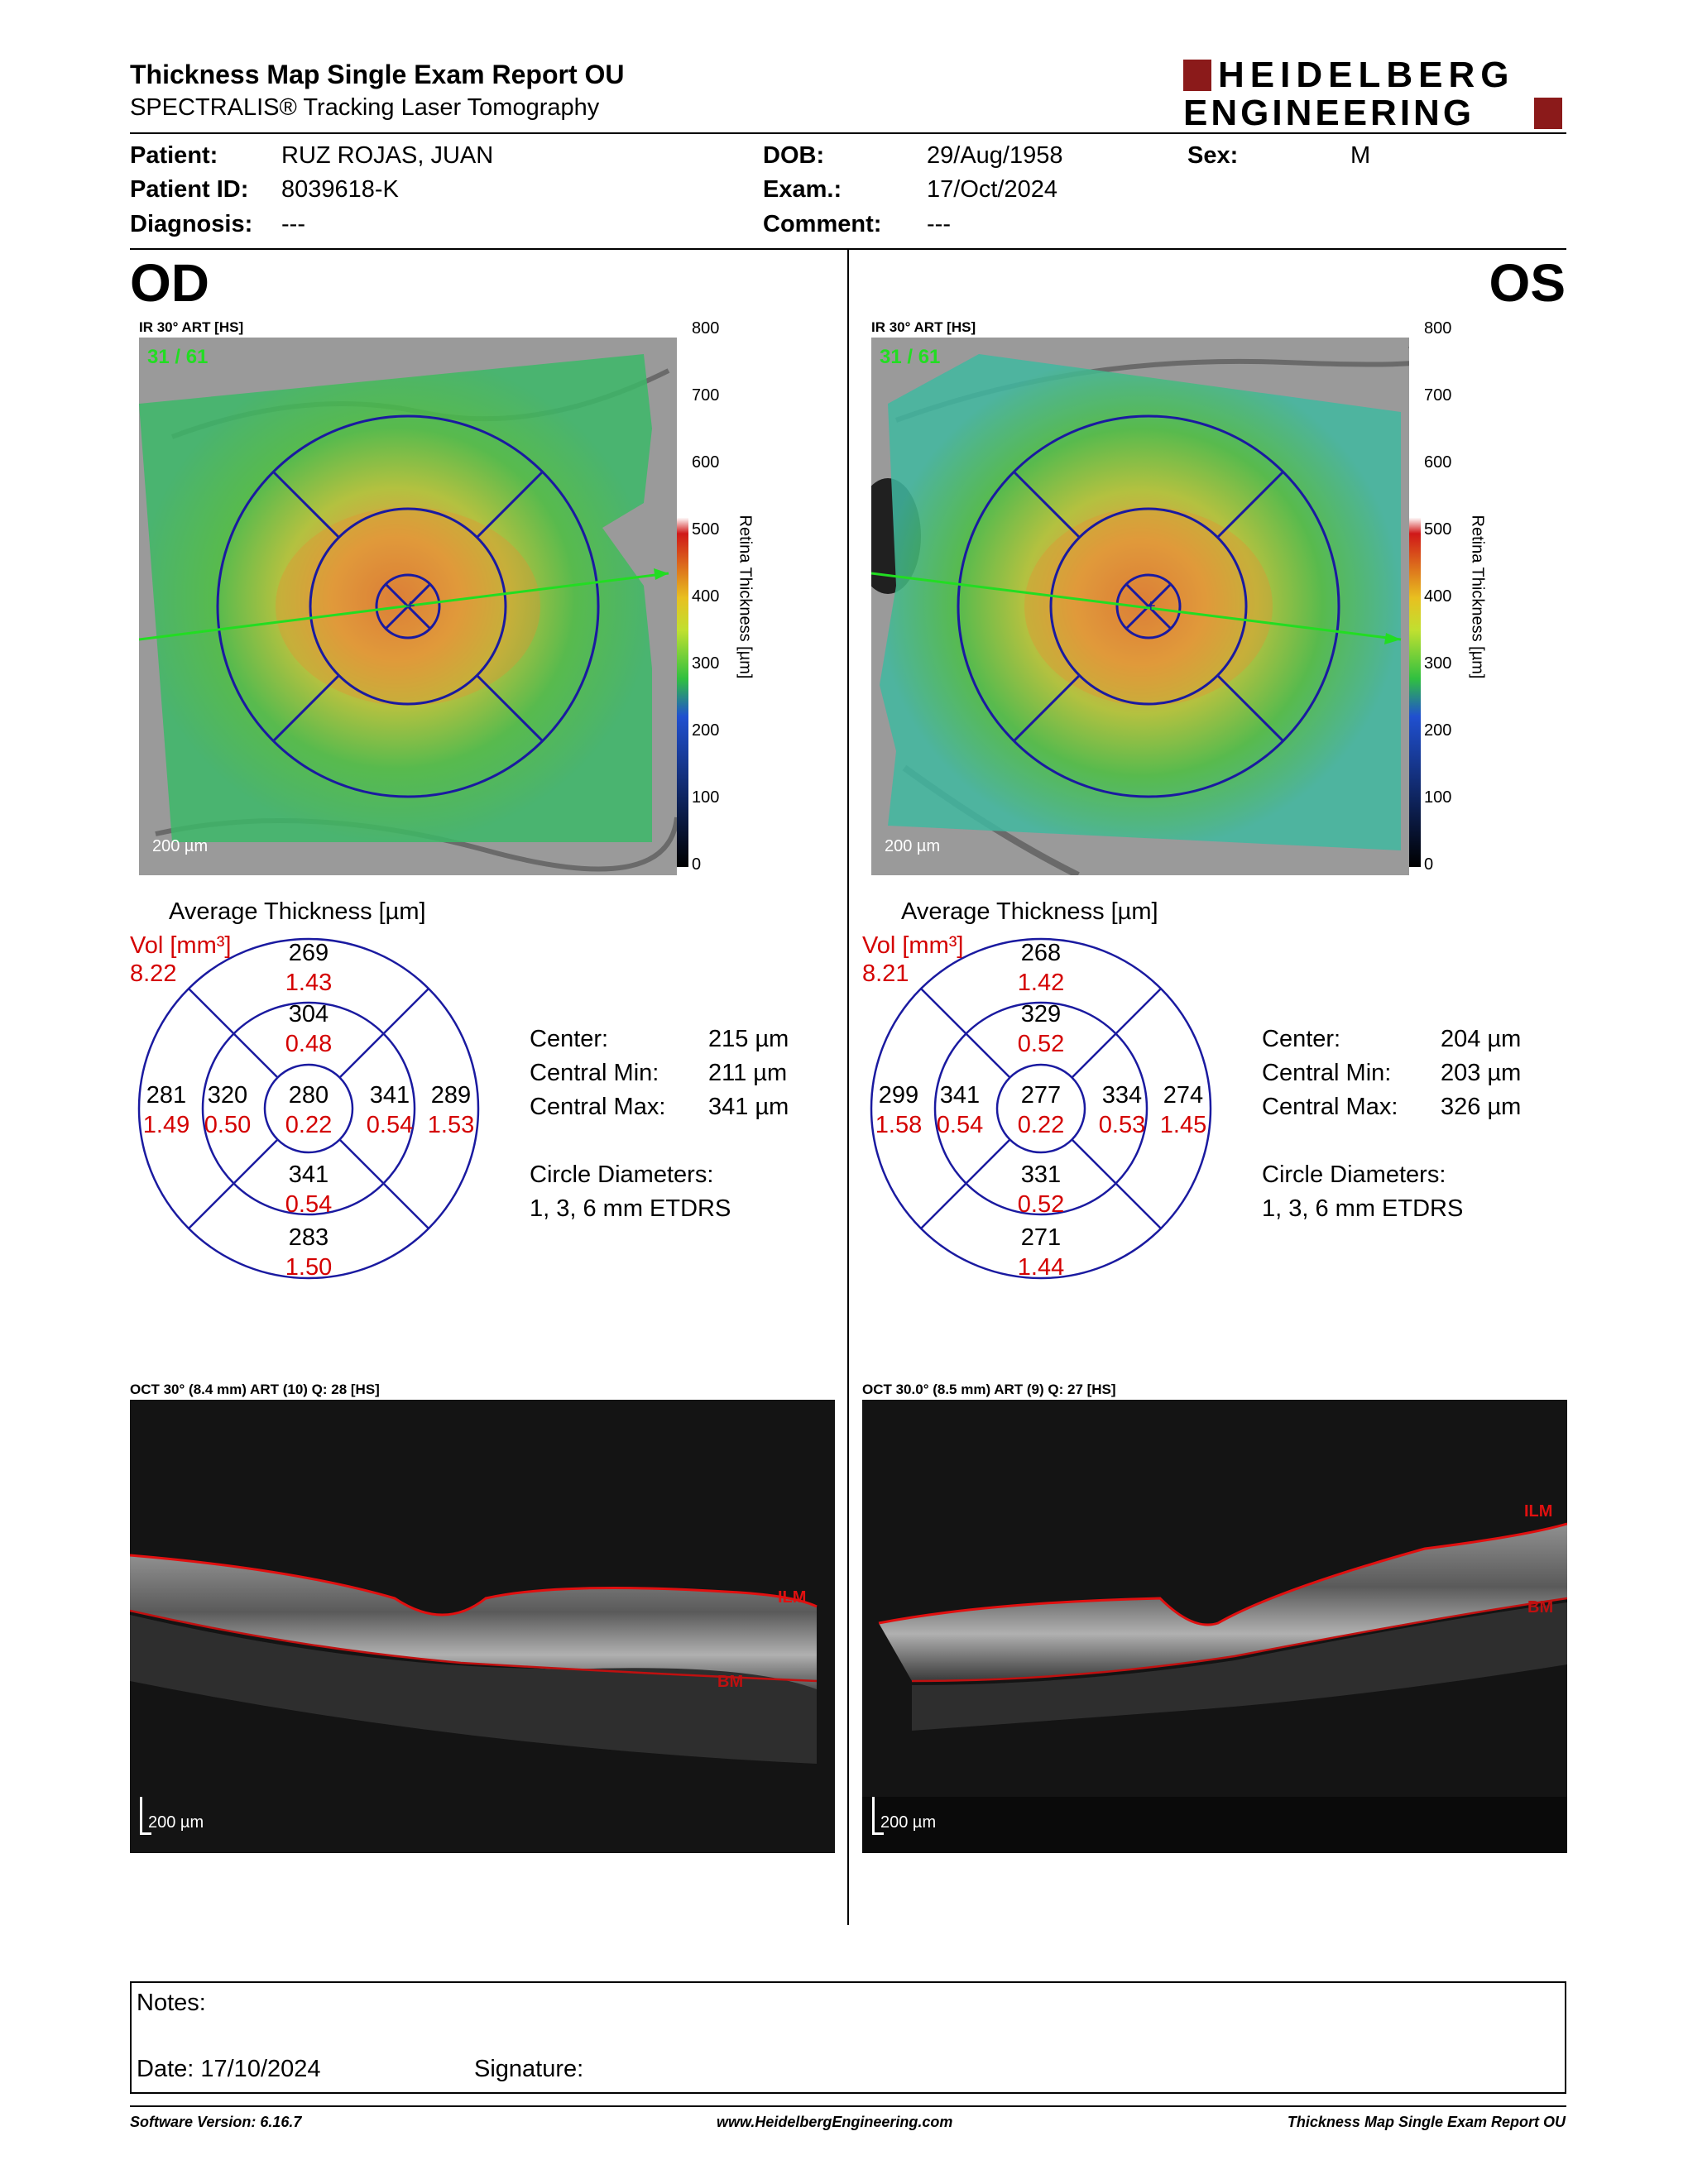 The width and height of the screenshot is (1688, 2184). What do you see at coordinates (297, 911) in the screenshot?
I see `od-avg-title: Average Thickness [µm]` at bounding box center [297, 911].